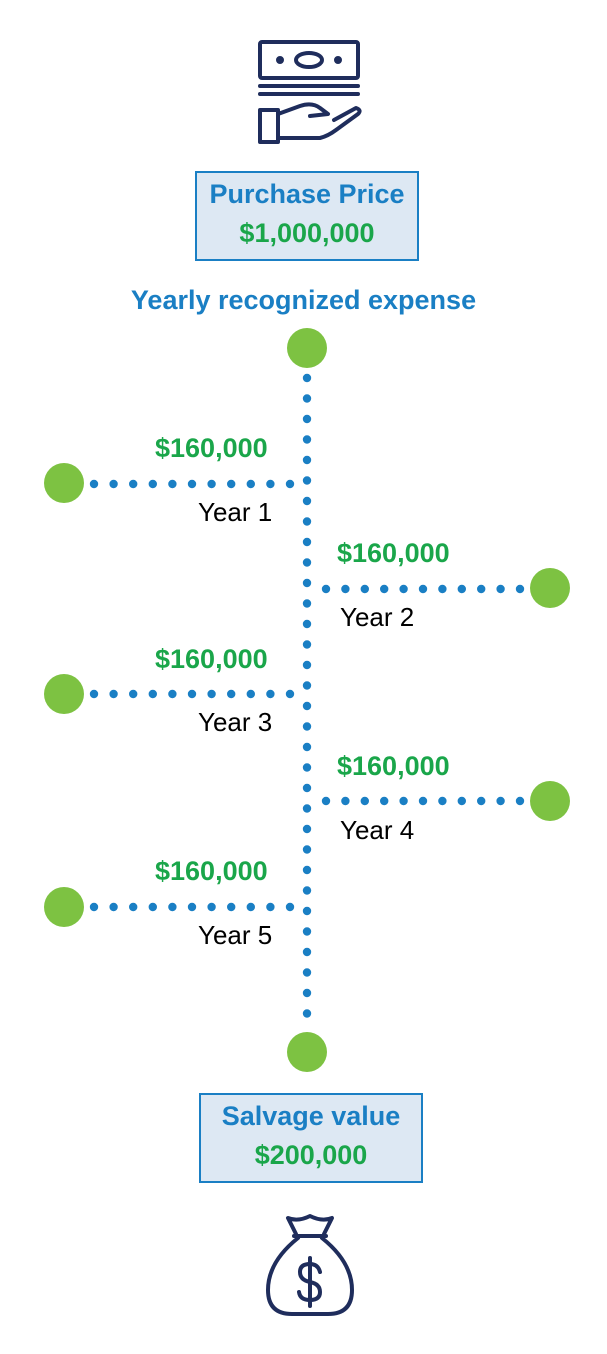  Describe the element at coordinates (377, 617) in the screenshot. I see `year-label: Year 2` at that location.